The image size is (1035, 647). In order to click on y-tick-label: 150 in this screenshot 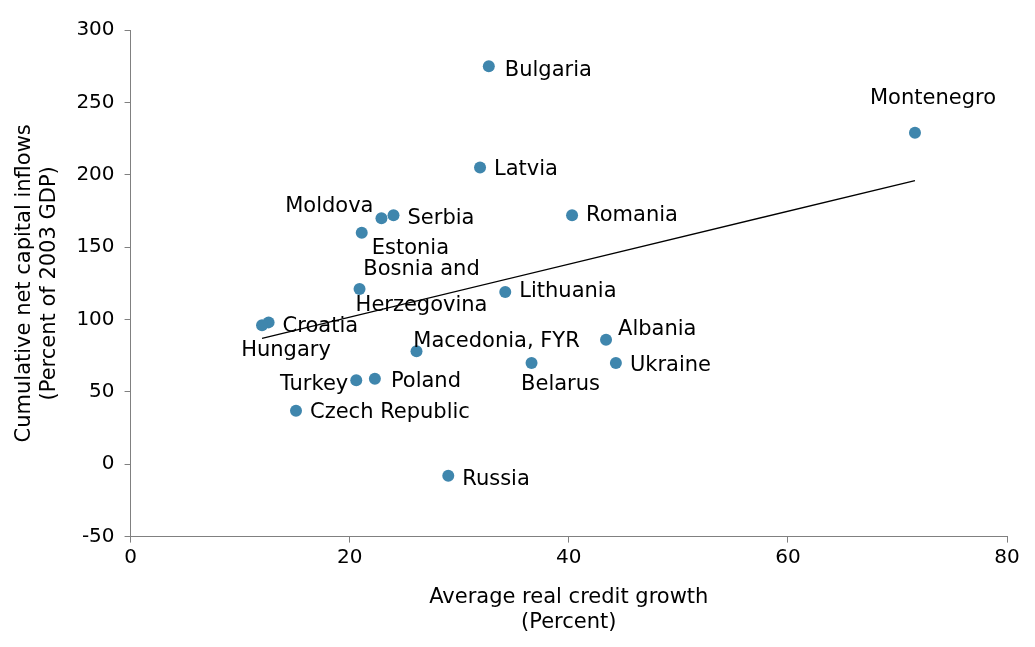, I will do `click(95, 245)`.